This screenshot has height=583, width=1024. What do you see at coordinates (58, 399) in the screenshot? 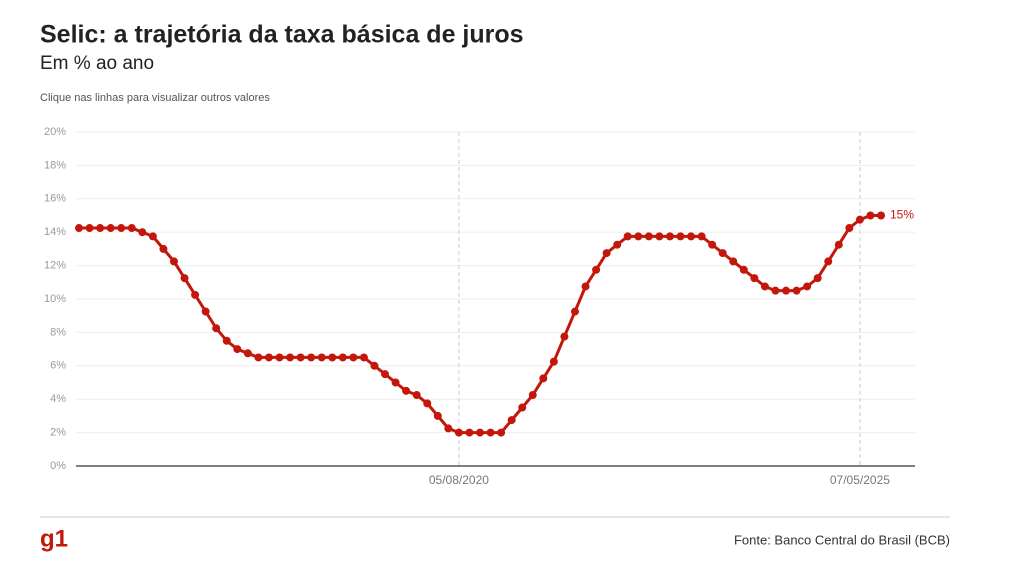
I see `y-tick-label: 4%` at bounding box center [58, 399].